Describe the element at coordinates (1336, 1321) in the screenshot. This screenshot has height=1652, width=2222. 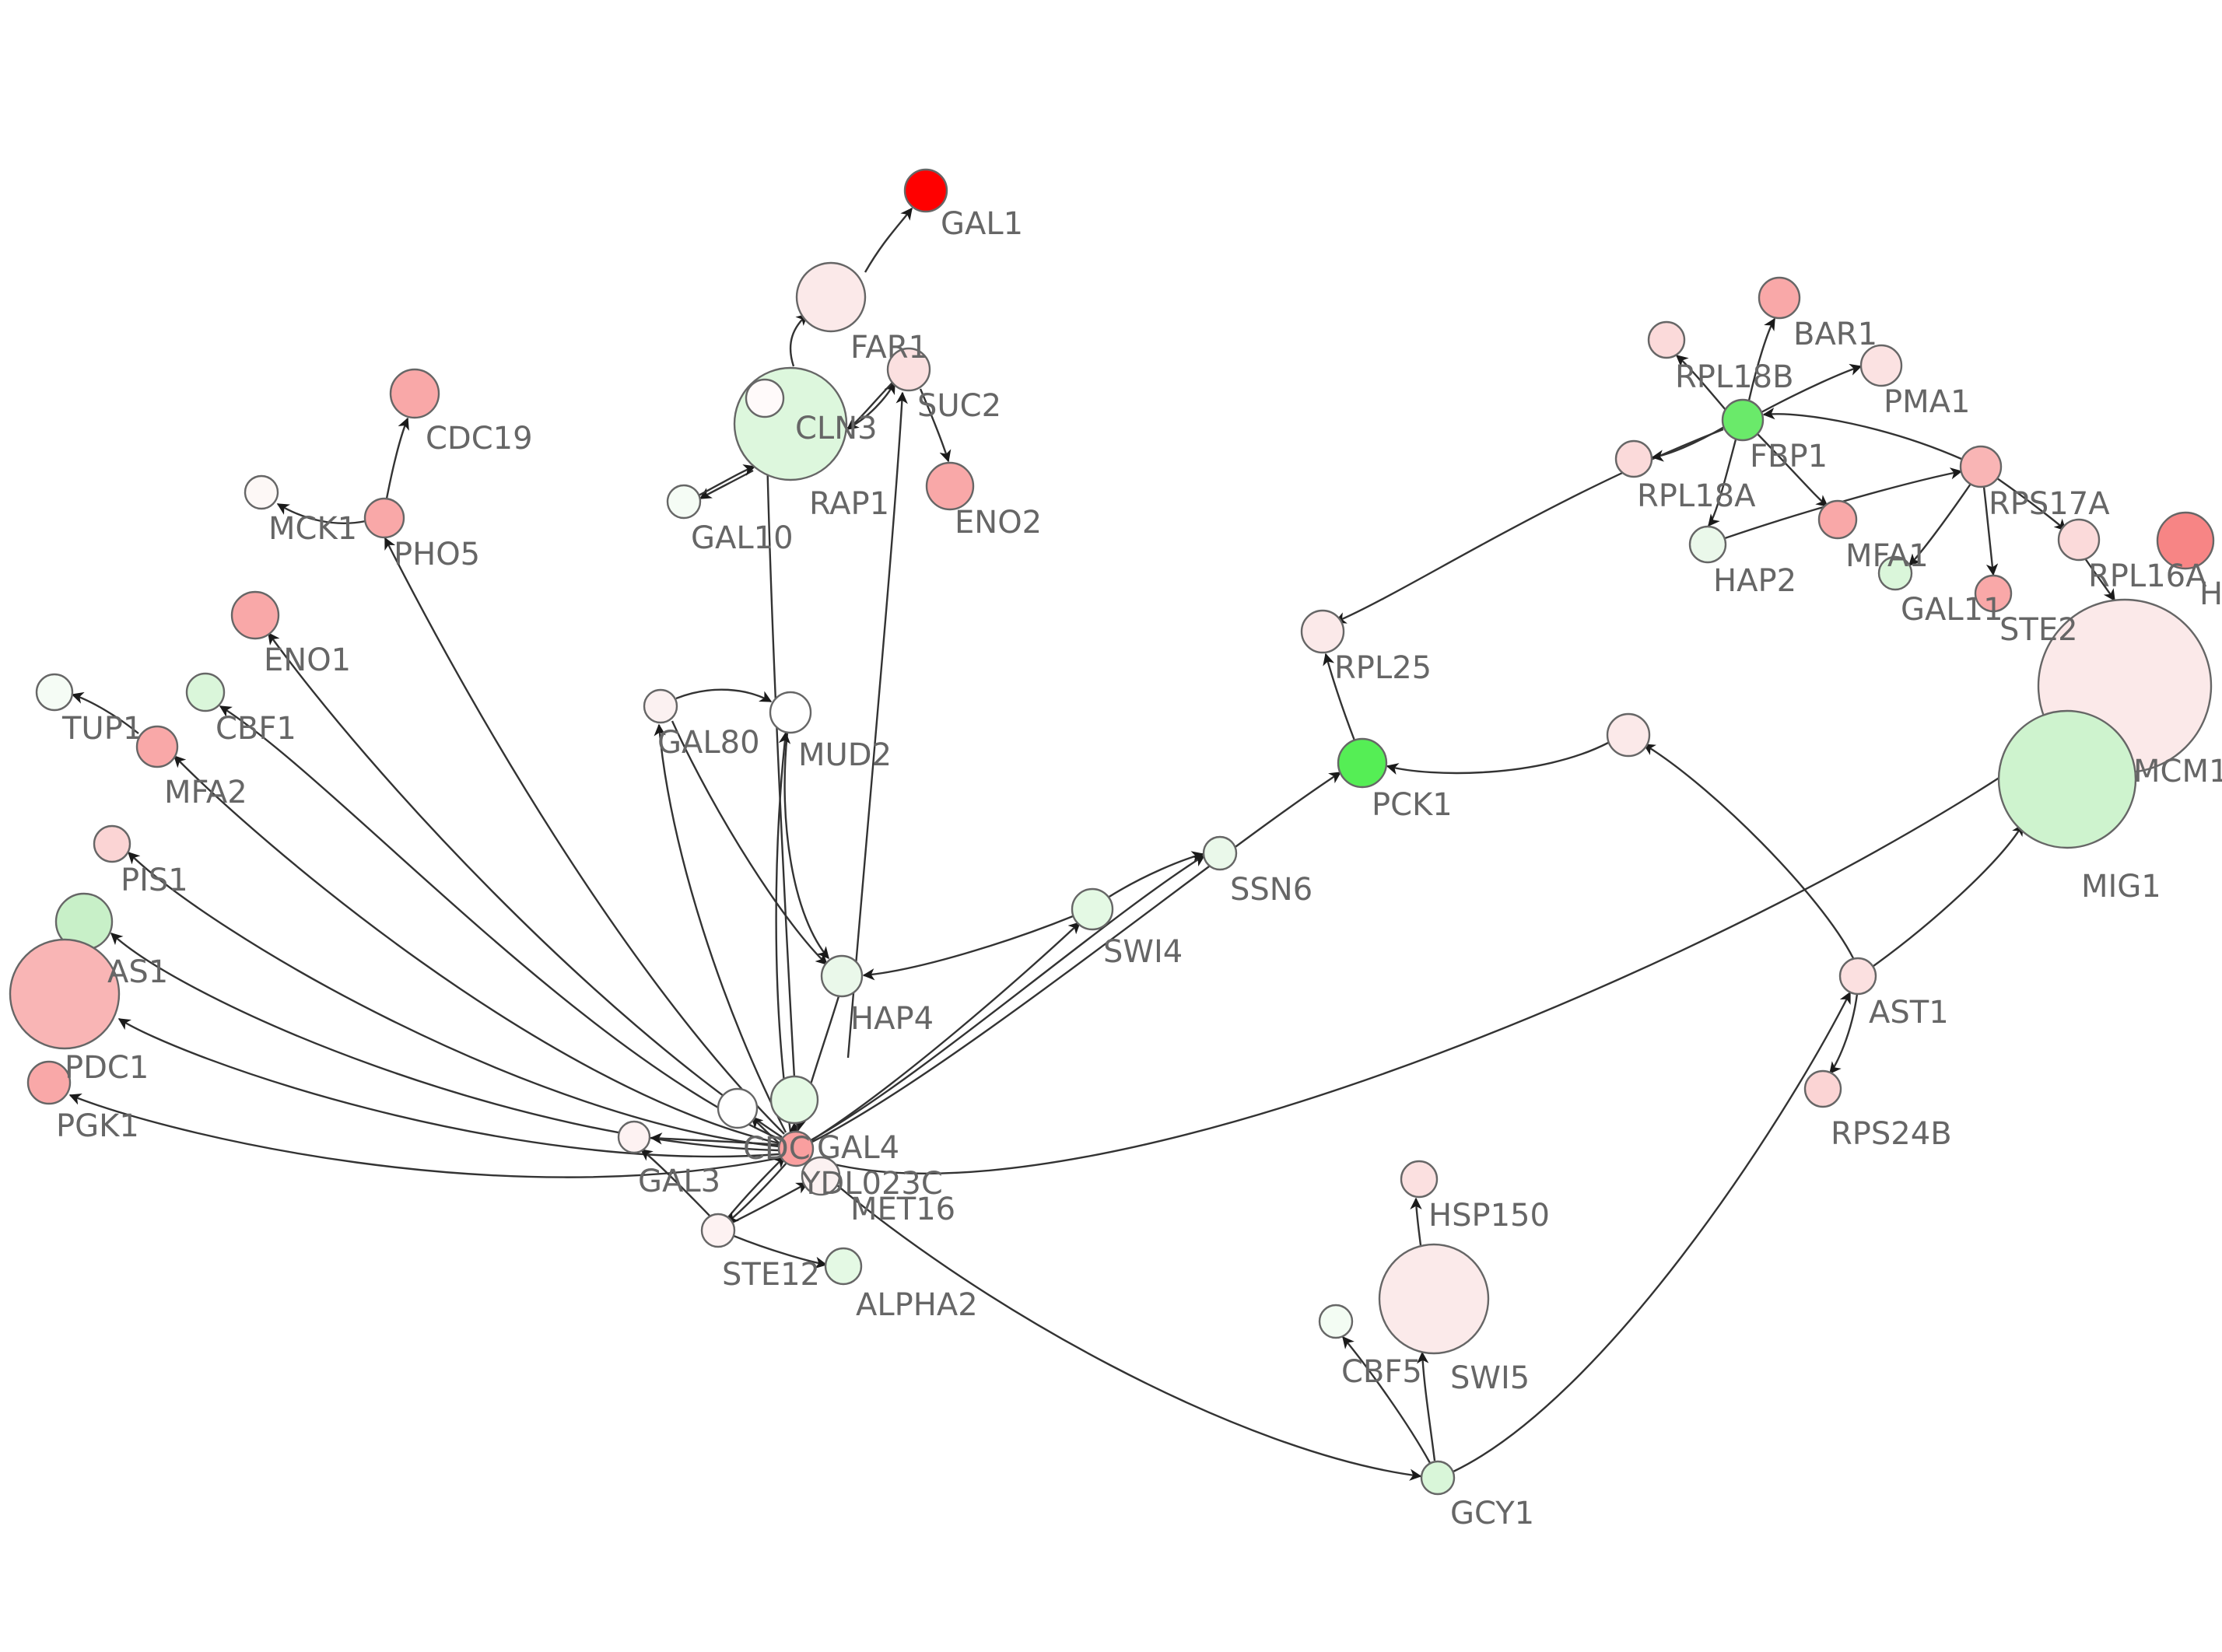
I see `node-cbf5` at that location.